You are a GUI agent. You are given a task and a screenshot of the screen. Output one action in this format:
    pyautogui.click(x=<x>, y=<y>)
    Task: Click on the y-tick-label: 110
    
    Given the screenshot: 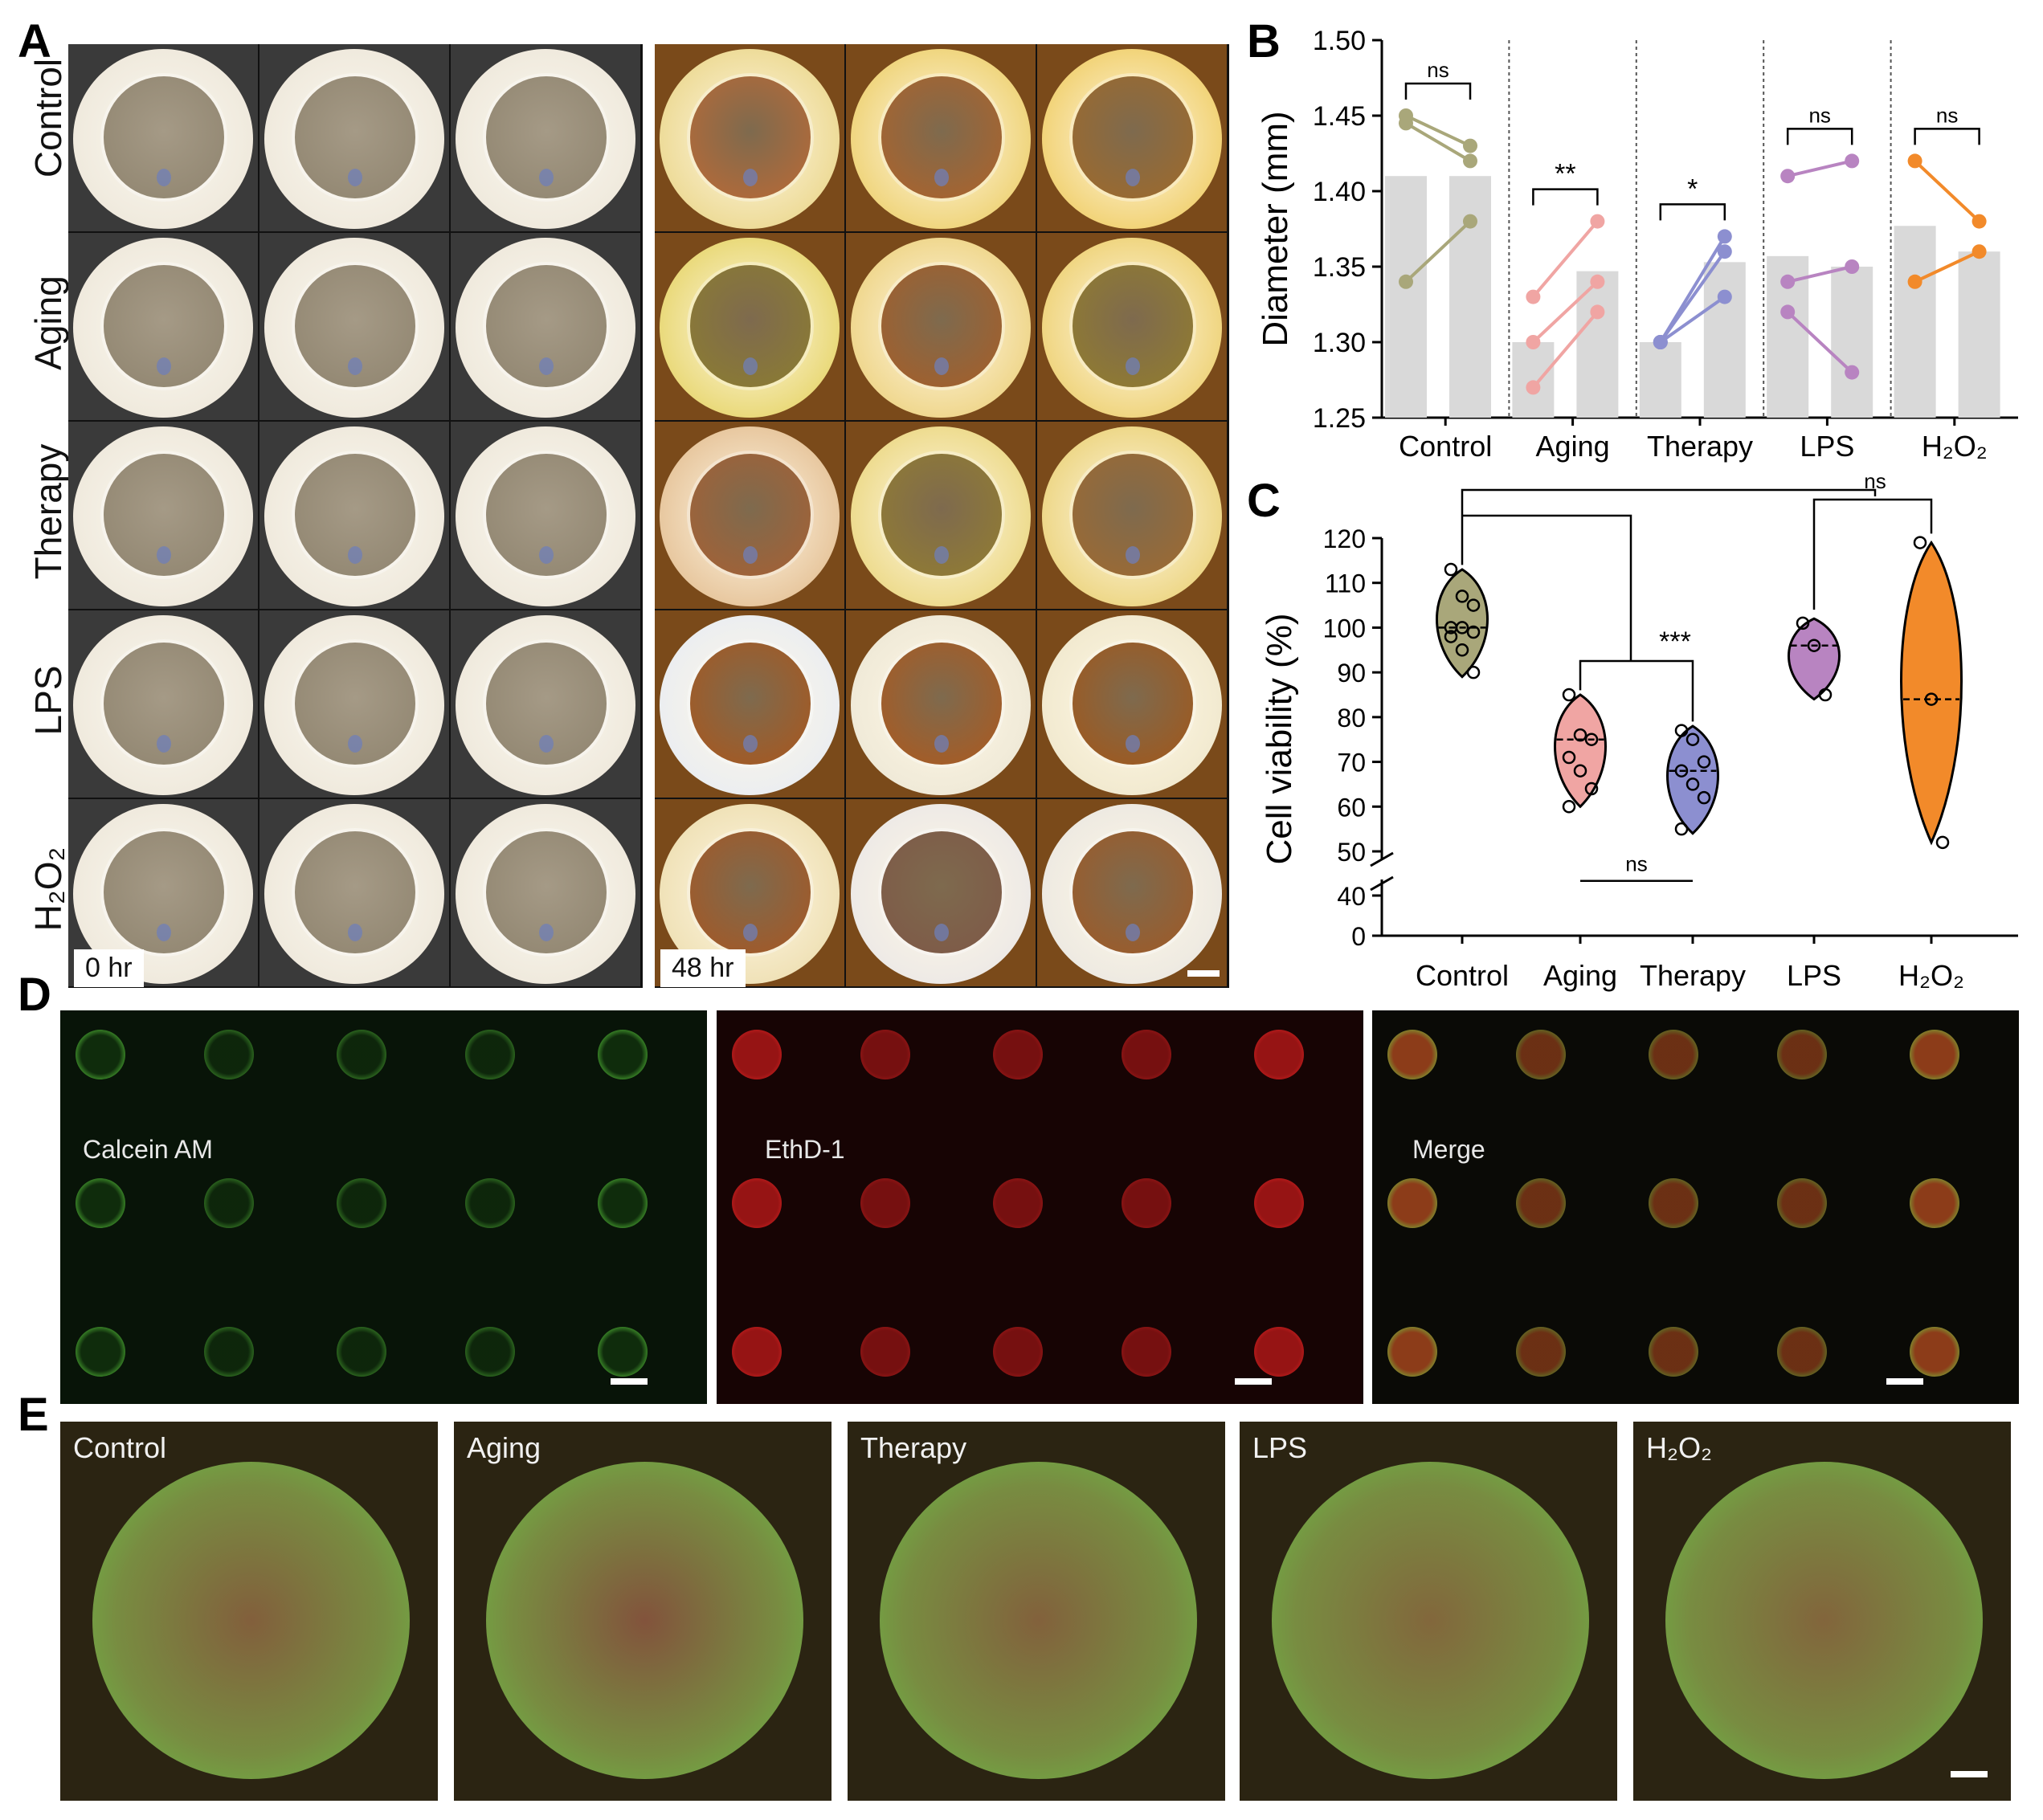 What is the action you would take?
    pyautogui.click(x=1345, y=583)
    